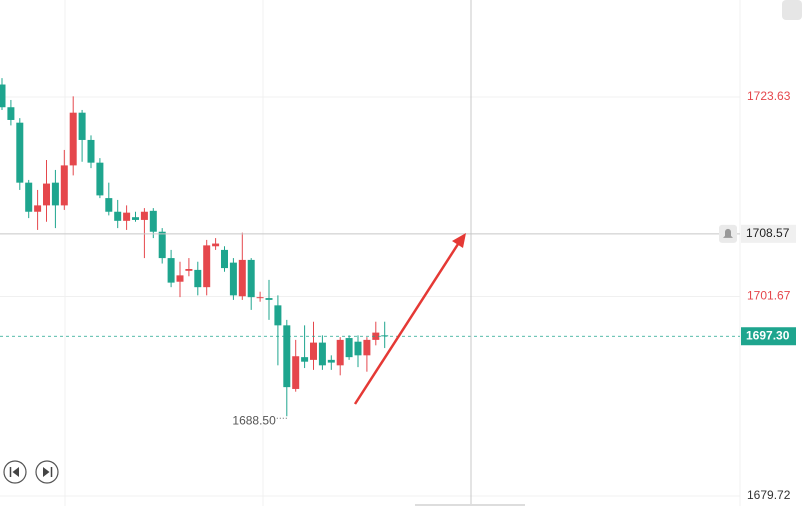 Image resolution: width=802 pixels, height=506 pixels. Describe the element at coordinates (459, 240) in the screenshot. I see `arrow-head` at that location.